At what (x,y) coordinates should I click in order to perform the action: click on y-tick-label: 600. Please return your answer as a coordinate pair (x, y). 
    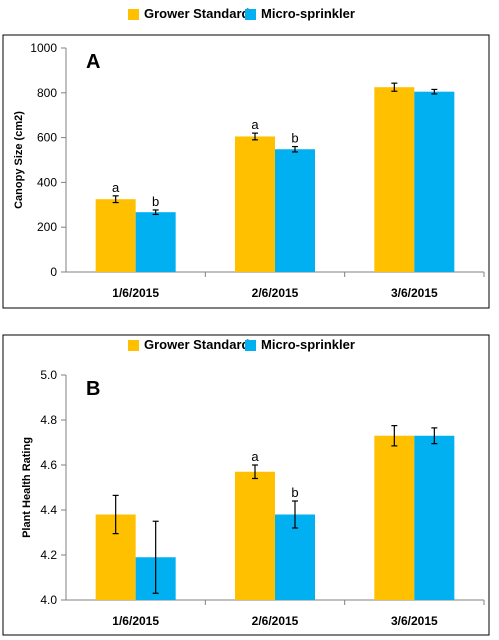
    Looking at the image, I should click on (47, 138).